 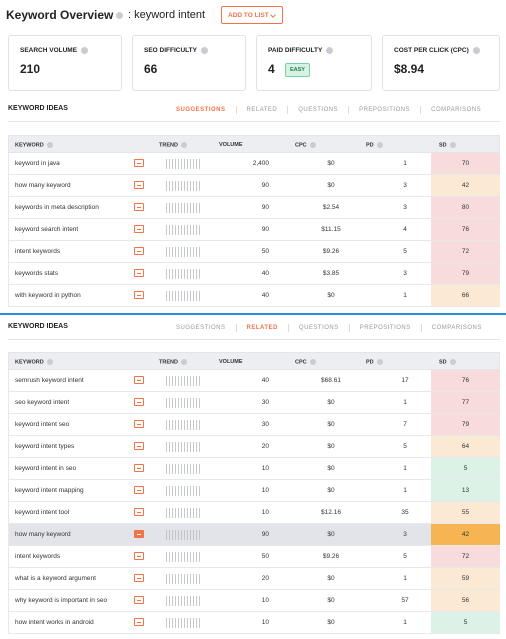 I want to click on volume-cell: 30, so click(x=265, y=402).